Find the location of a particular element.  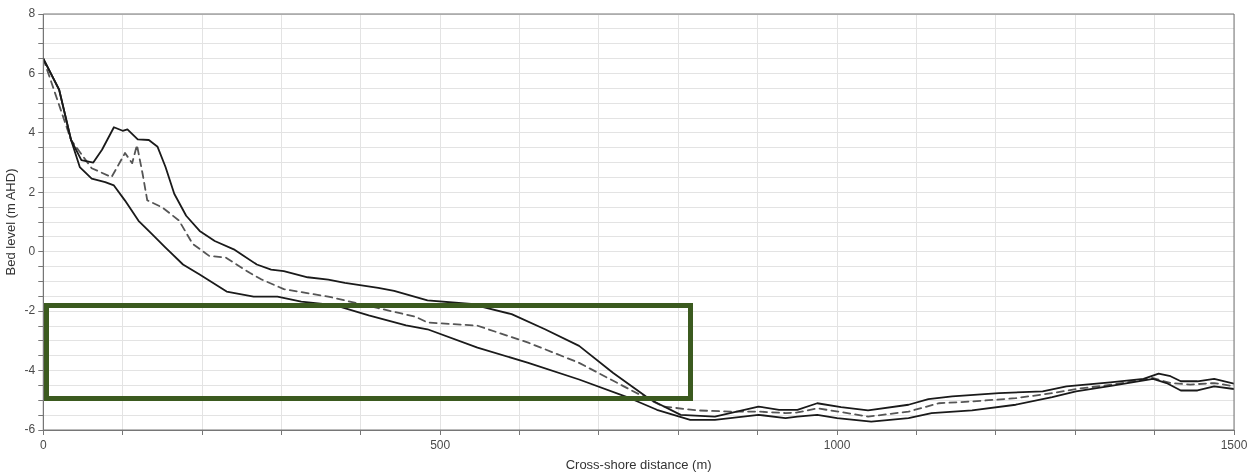

y-tick-label: -6 is located at coordinates (30, 429).